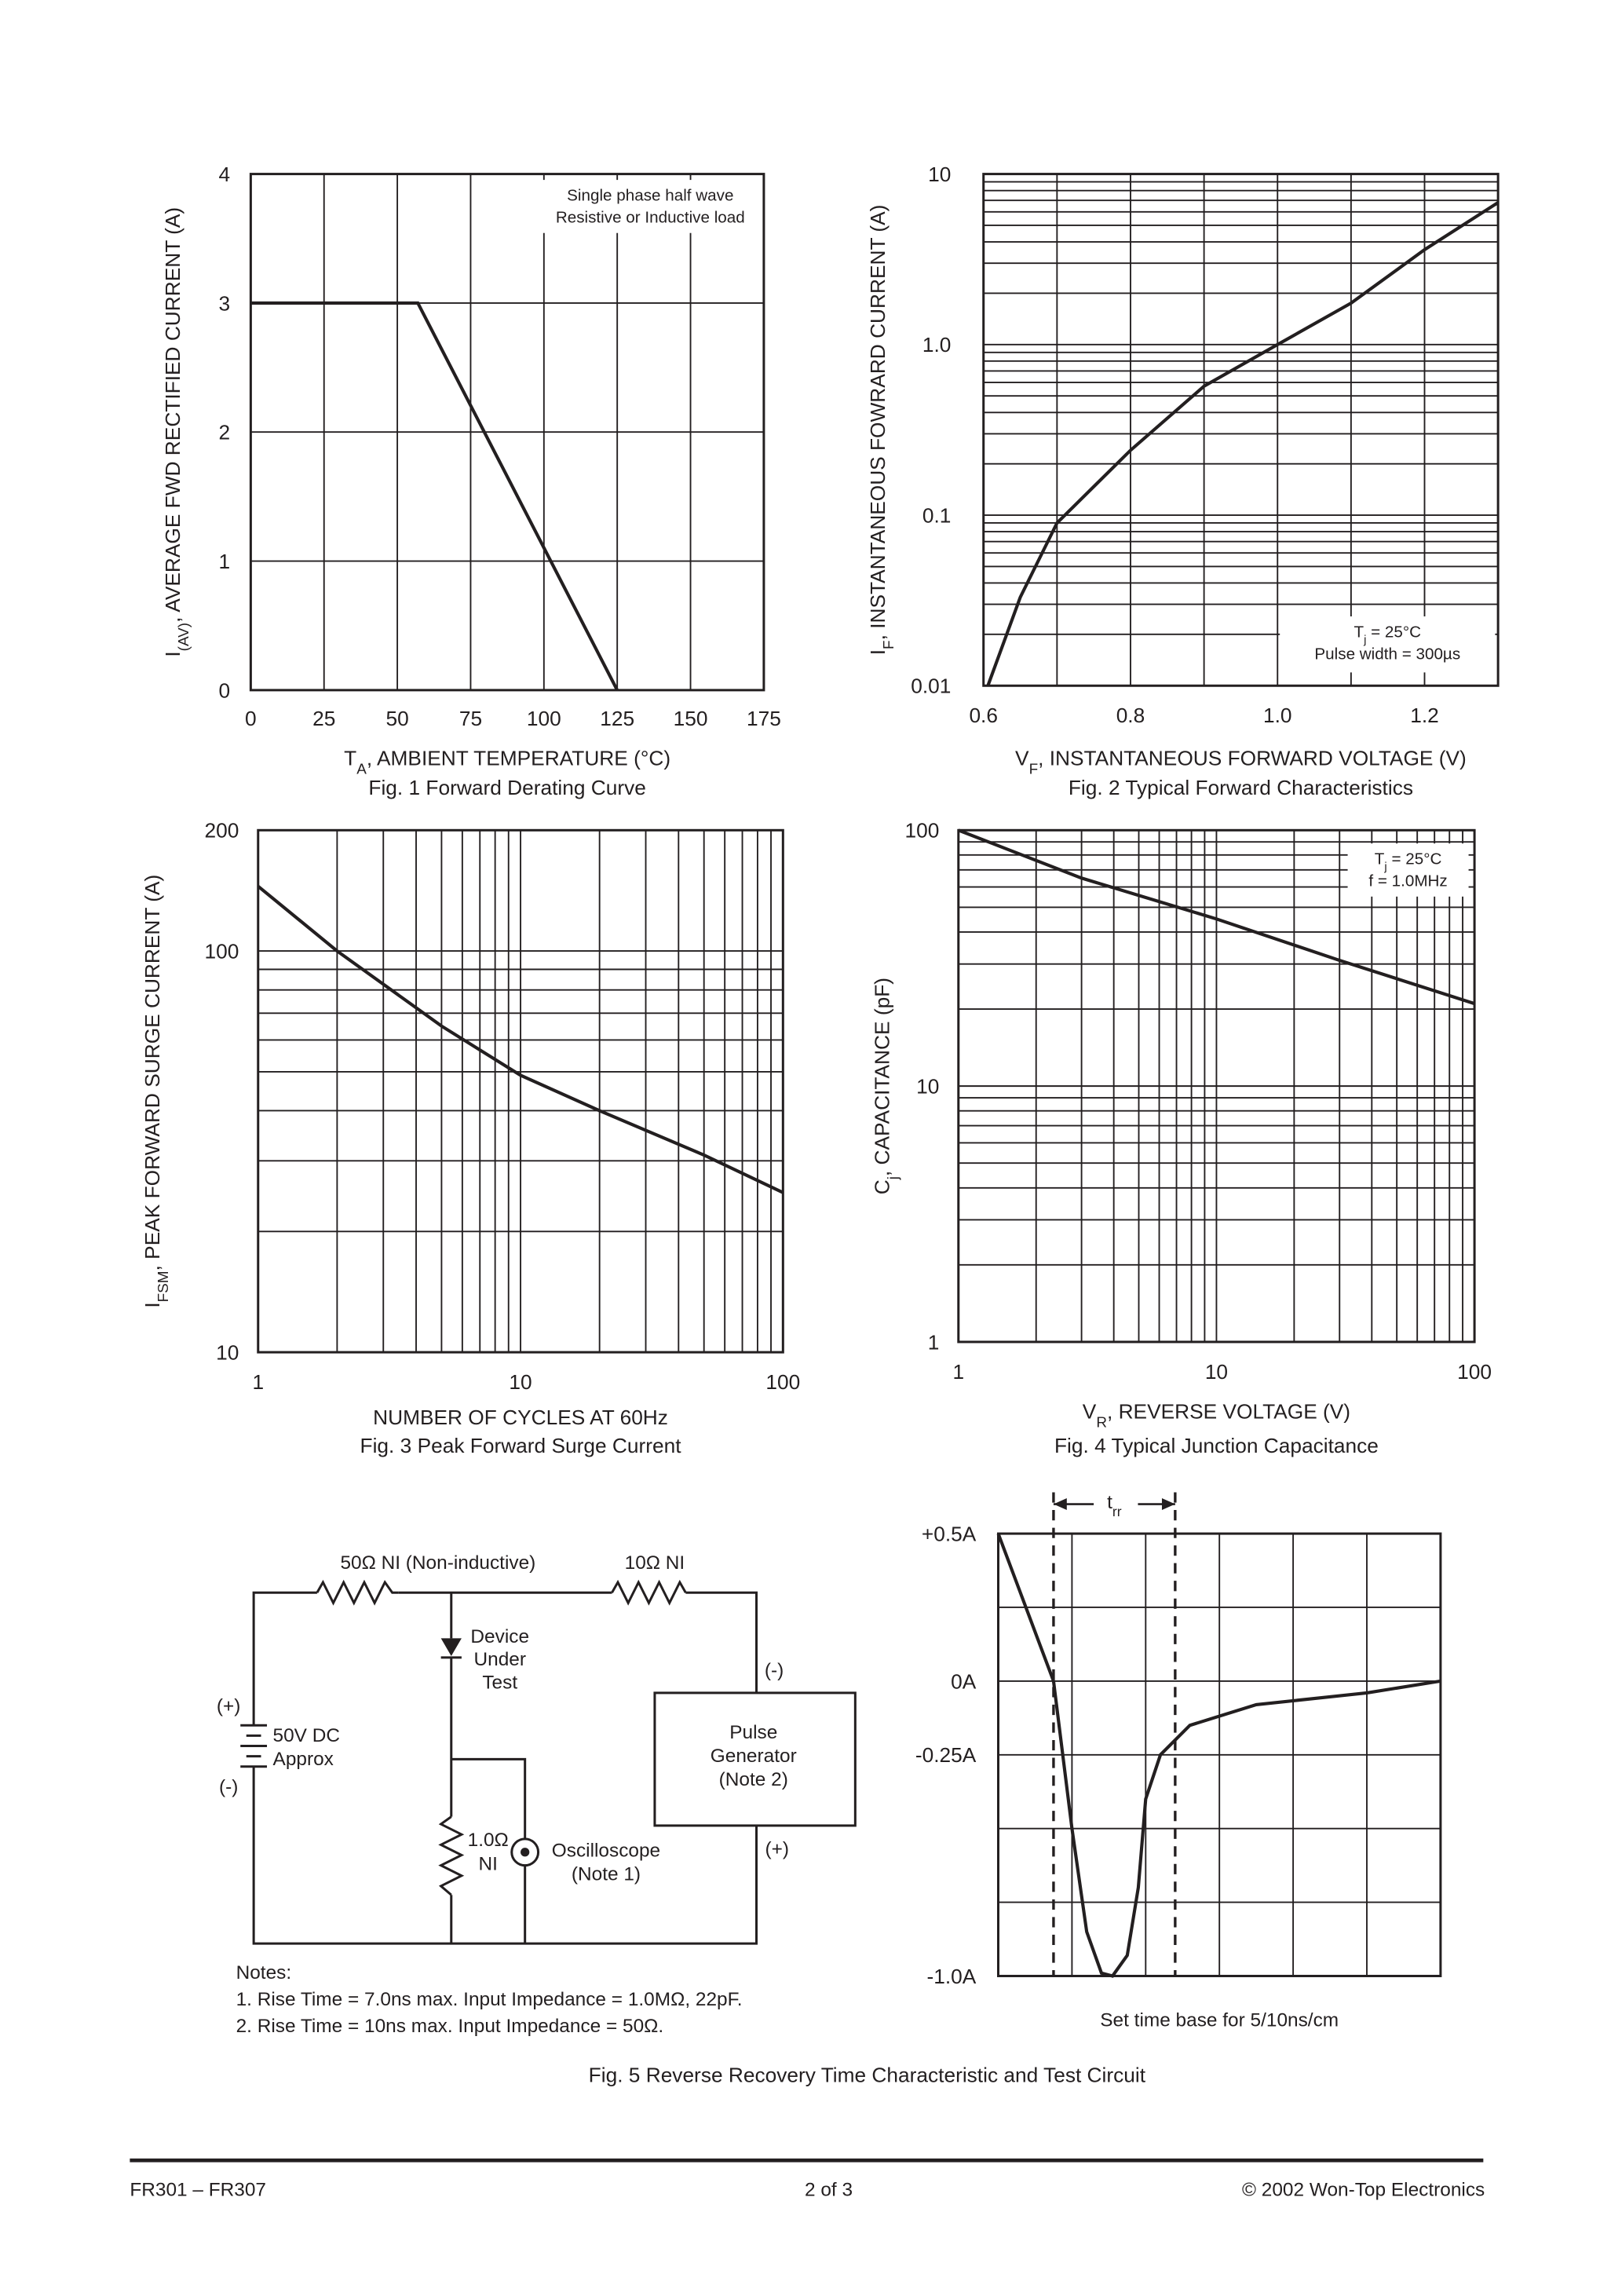 This screenshot has height=2296, width=1622. What do you see at coordinates (224, 303) in the screenshot?
I see `y-tick-label: 3` at bounding box center [224, 303].